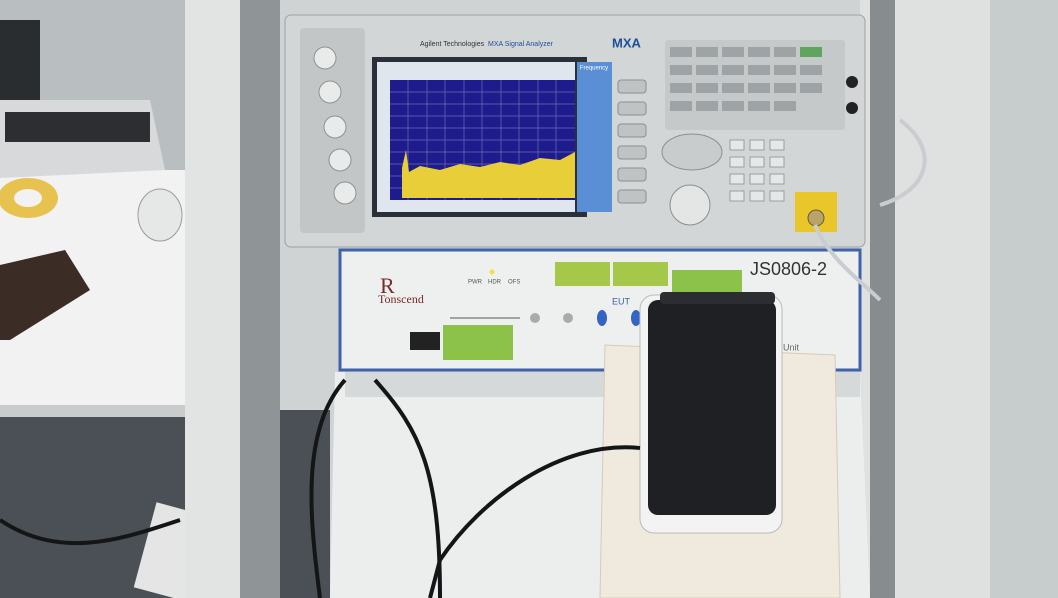  I want to click on arrow-pad, so click(692, 152).